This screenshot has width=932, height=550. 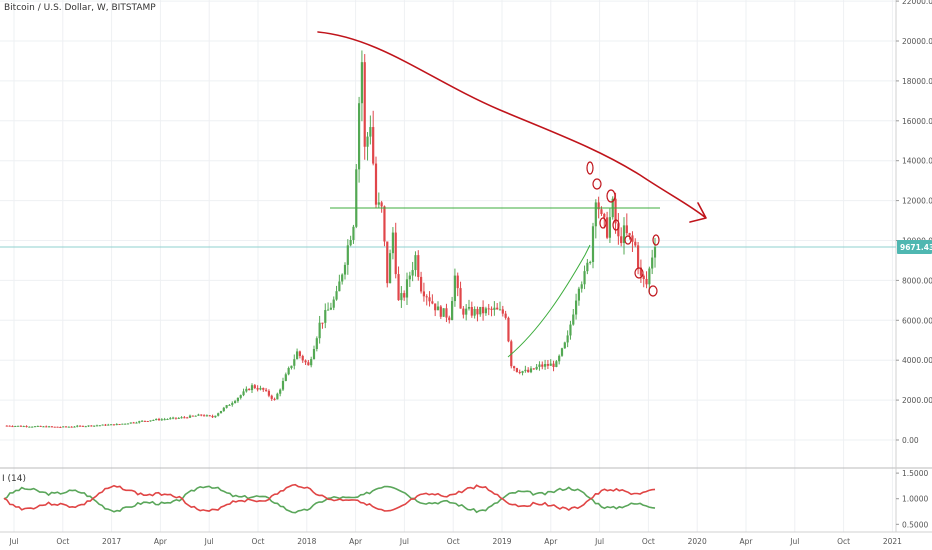 I want to click on price-tick-label: 14000.00, so click(x=917, y=161).